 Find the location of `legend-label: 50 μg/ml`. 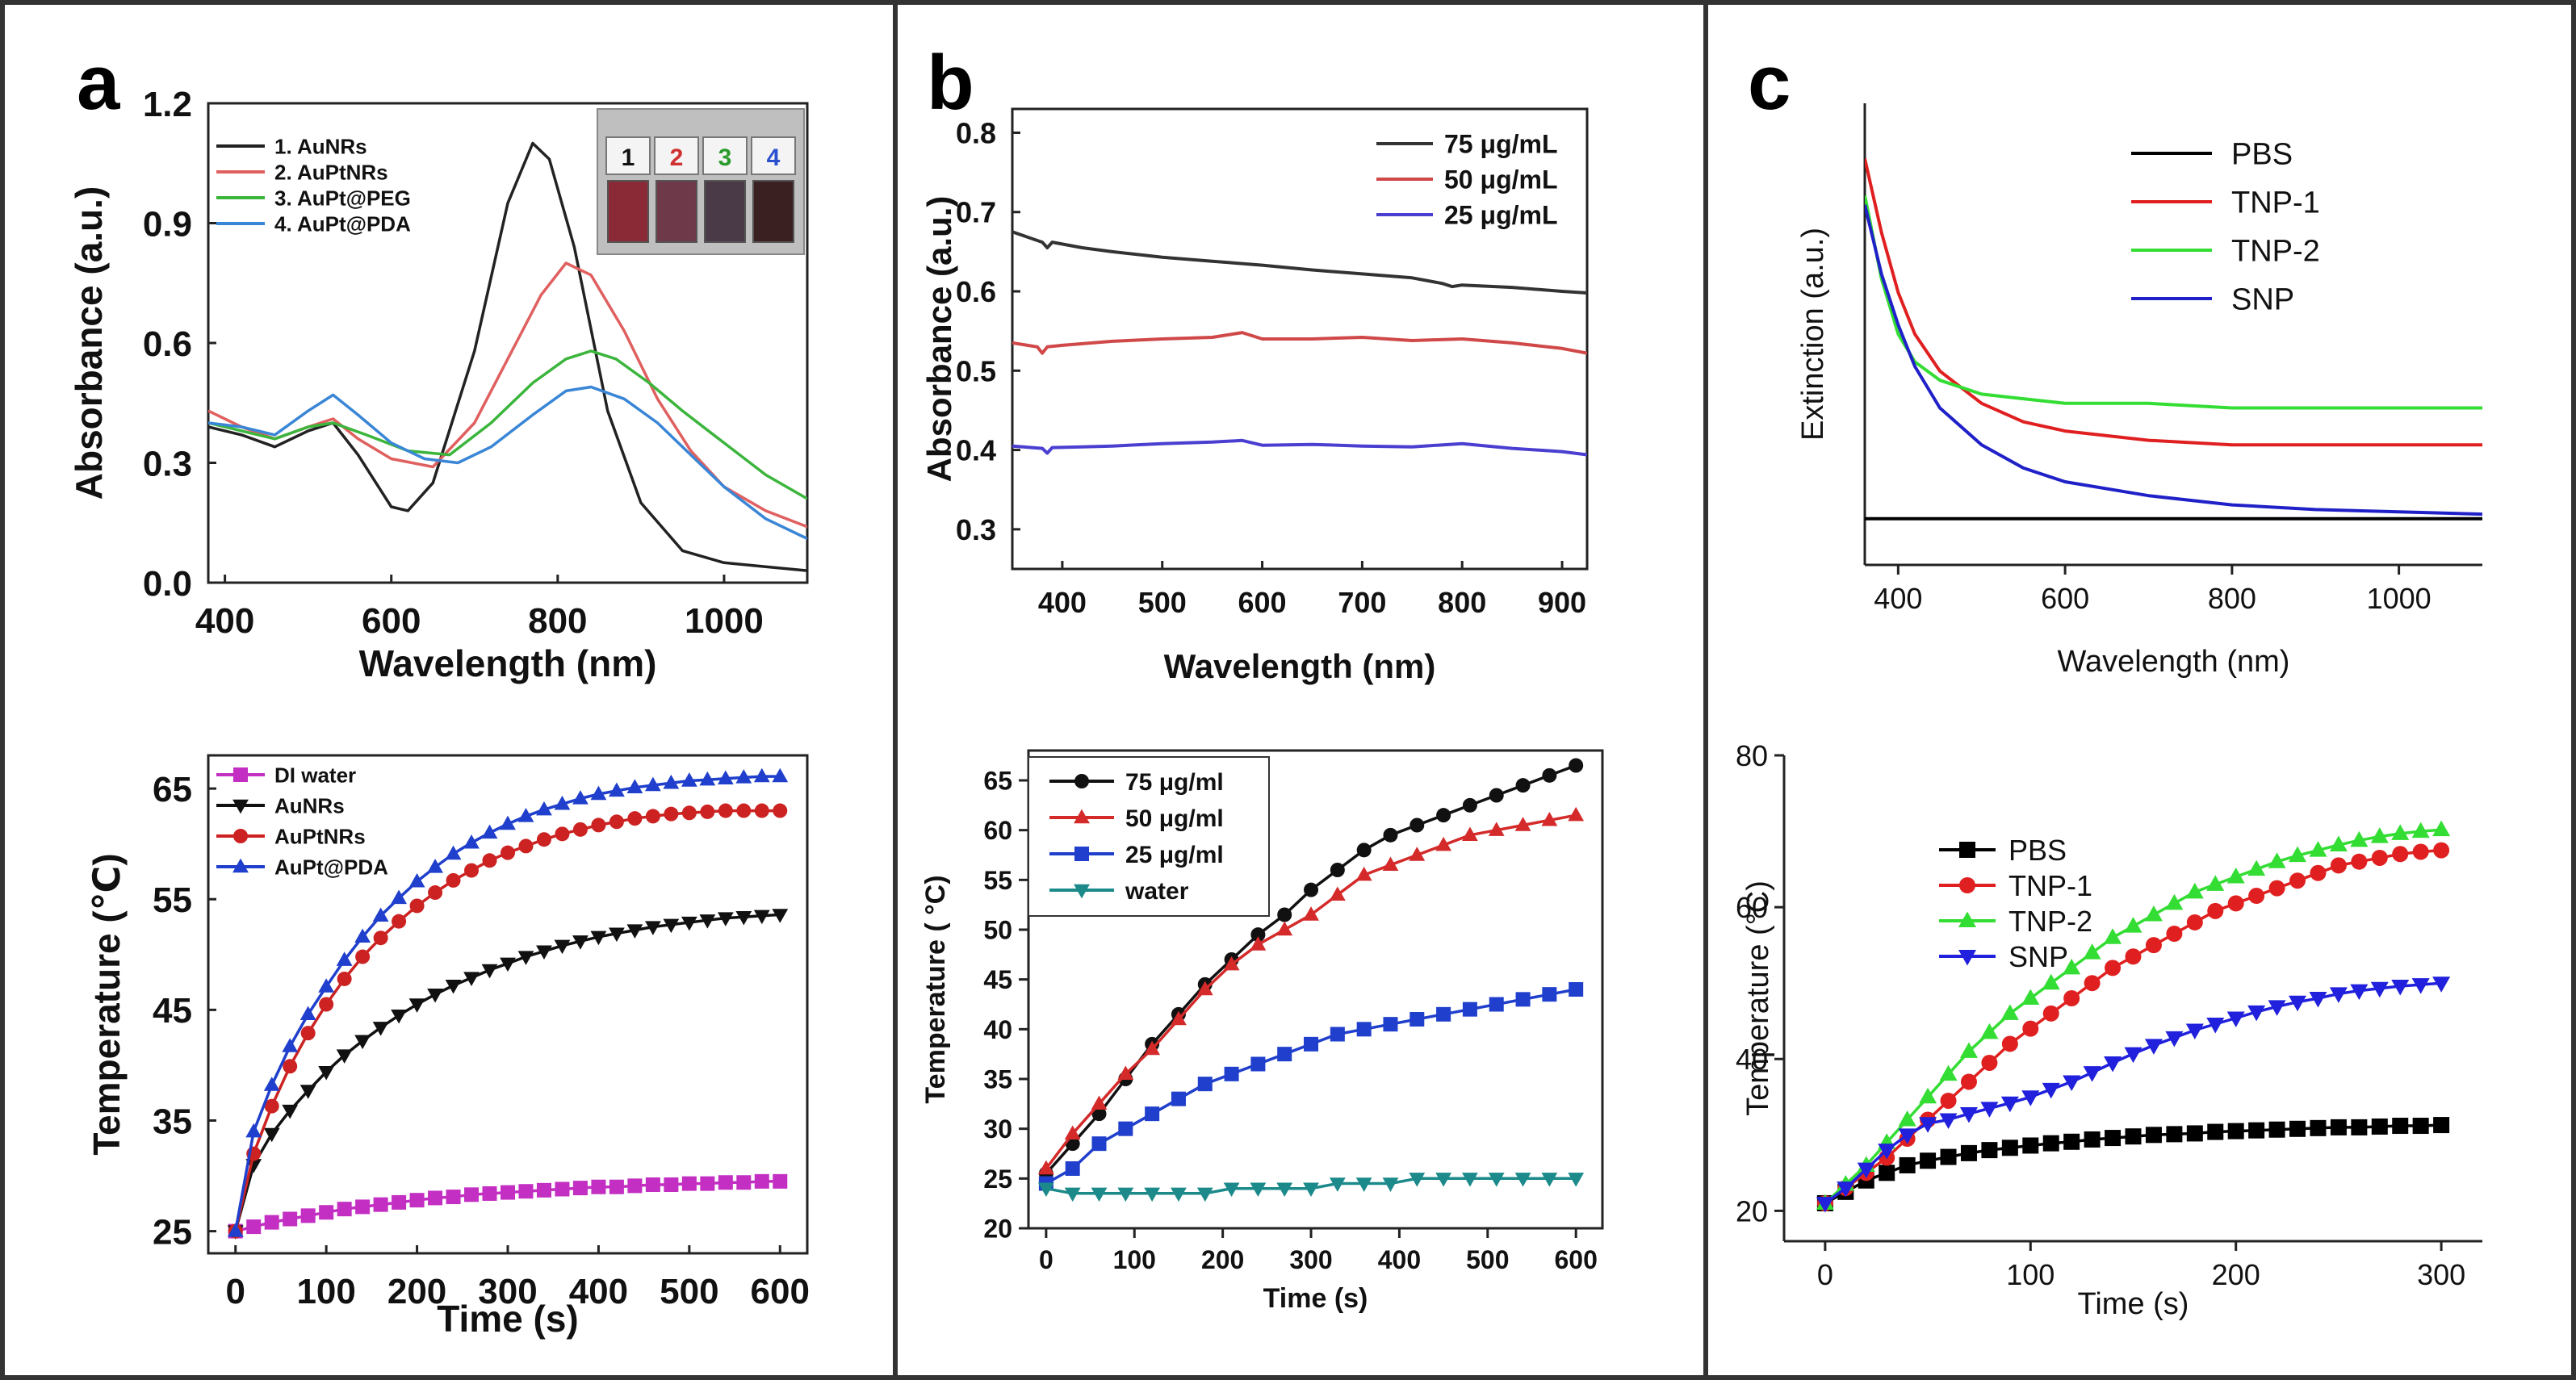

legend-label: 50 μg/ml is located at coordinates (1174, 818).